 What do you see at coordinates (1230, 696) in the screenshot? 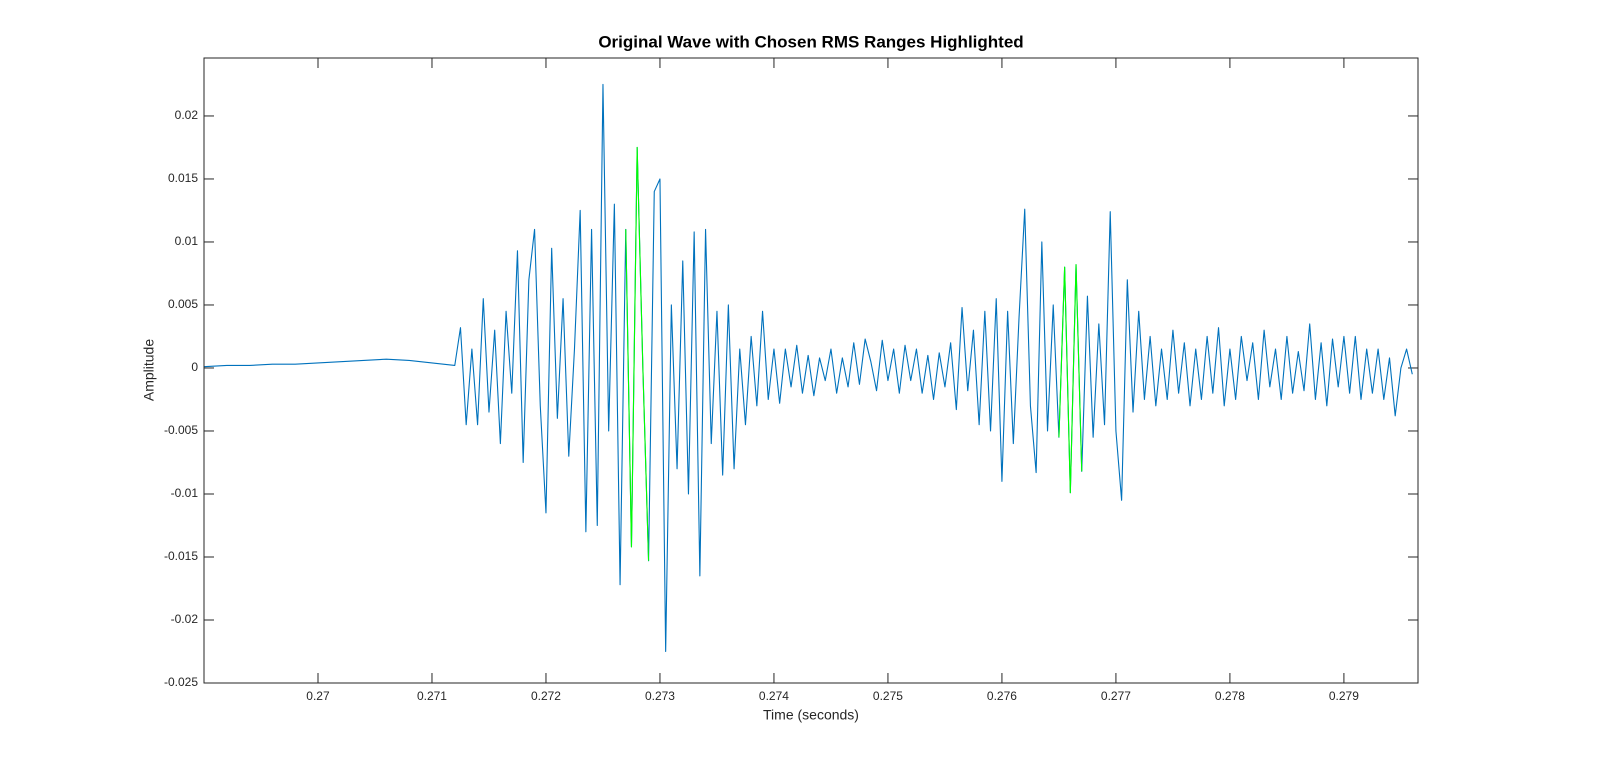
I see `x-tick-label: 0.278` at bounding box center [1230, 696].